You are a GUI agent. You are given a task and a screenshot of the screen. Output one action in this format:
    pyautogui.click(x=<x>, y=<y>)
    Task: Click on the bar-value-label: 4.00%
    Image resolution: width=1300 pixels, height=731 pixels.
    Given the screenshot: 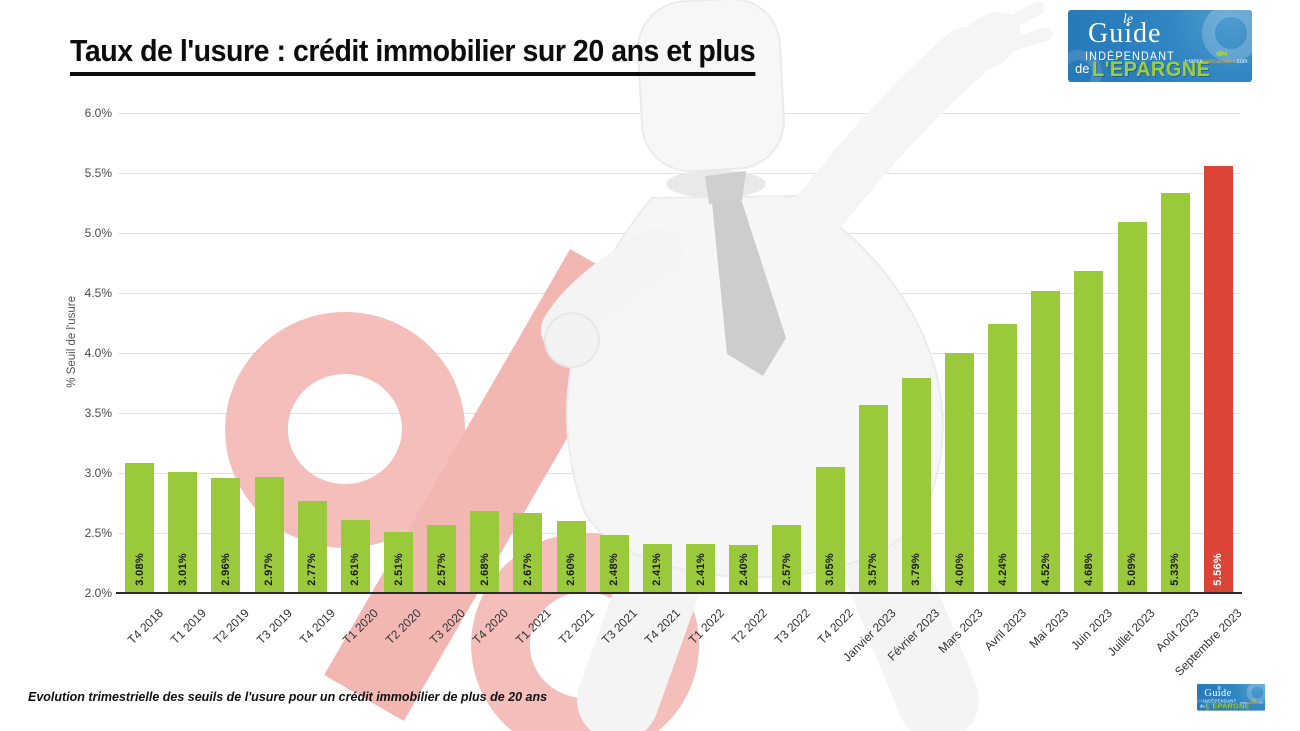 What is the action you would take?
    pyautogui.click(x=959, y=569)
    